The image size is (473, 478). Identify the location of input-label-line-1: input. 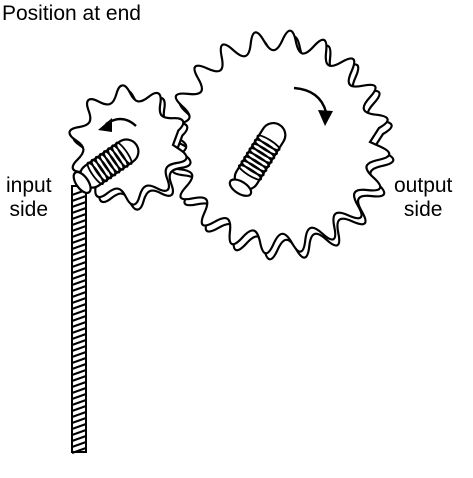
(29, 185).